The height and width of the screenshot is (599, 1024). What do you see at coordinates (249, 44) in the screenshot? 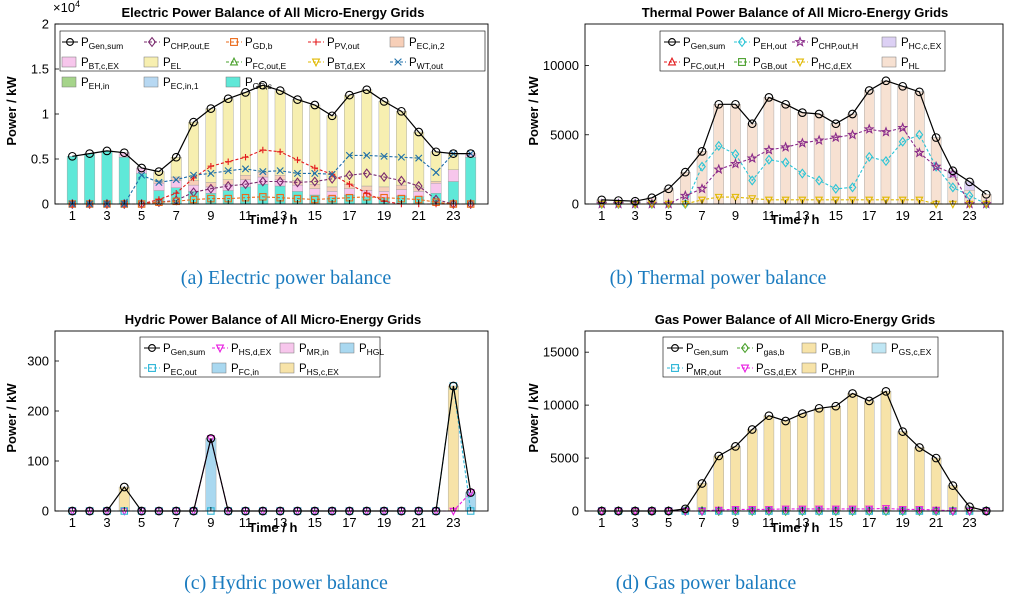
I see `electric-legend-item-GD-b: PGD,b` at bounding box center [249, 44].